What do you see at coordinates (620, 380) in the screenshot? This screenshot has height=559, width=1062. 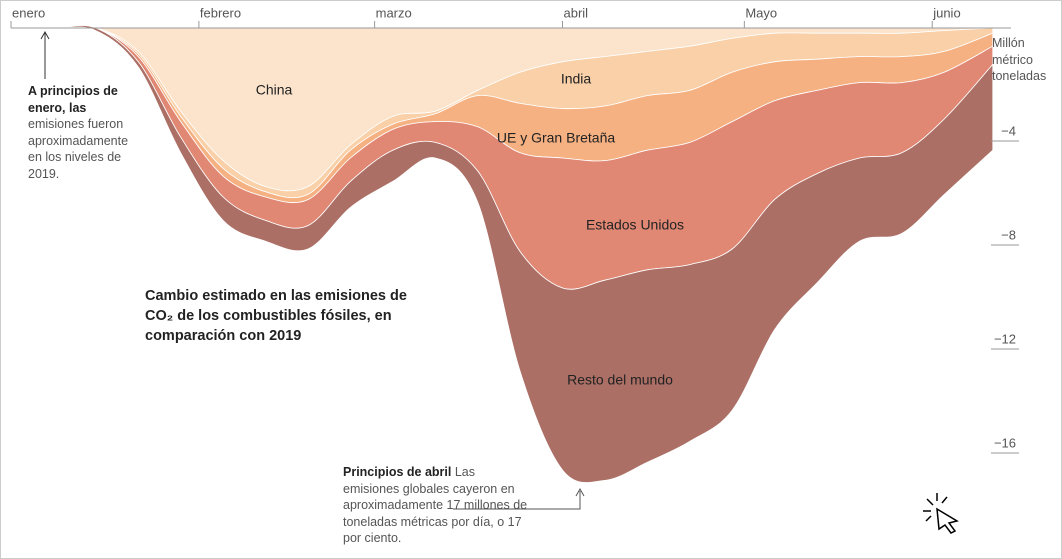 I see `series-label: Resto del mundo` at bounding box center [620, 380].